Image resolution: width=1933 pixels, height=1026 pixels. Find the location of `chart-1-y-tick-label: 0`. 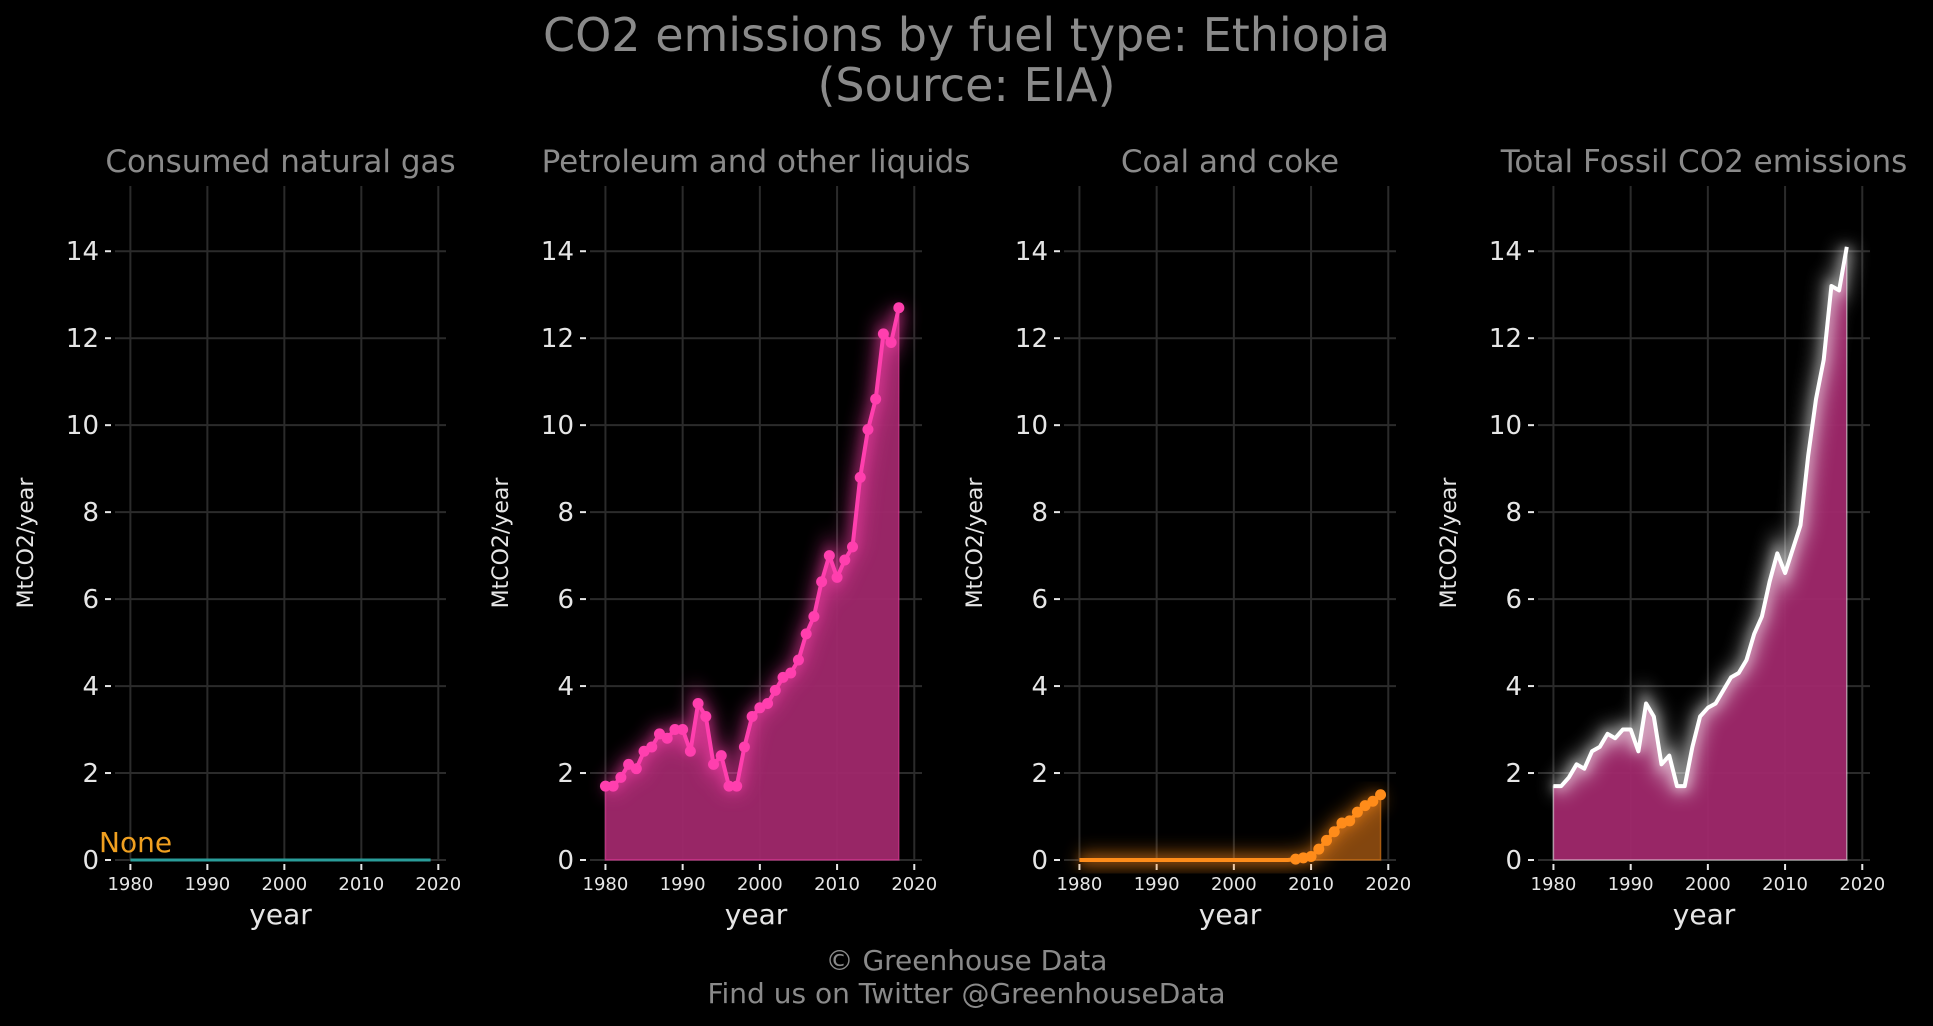

chart-1-y-tick-label: 0 is located at coordinates (90, 861).